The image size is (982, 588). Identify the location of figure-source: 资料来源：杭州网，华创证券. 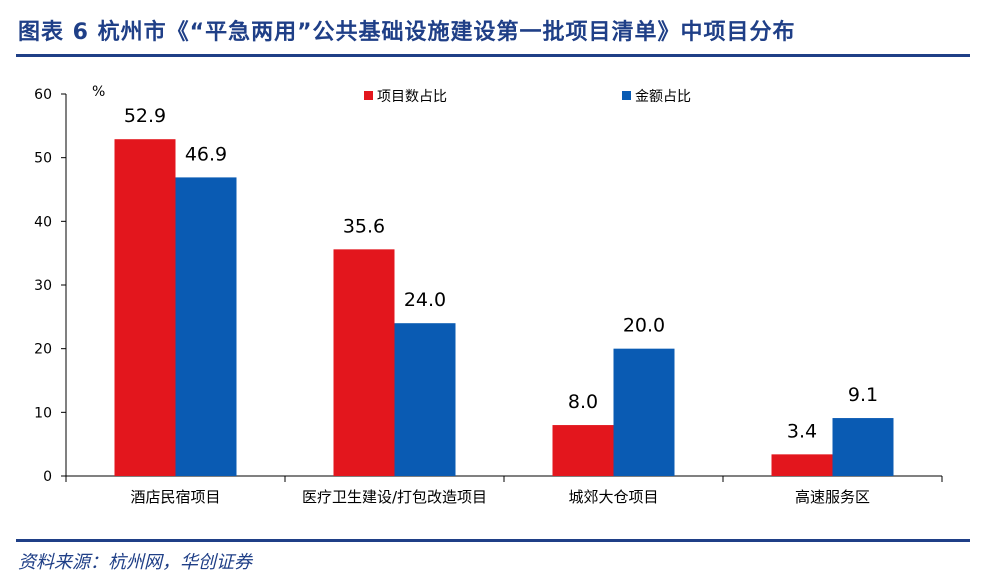
(135, 562).